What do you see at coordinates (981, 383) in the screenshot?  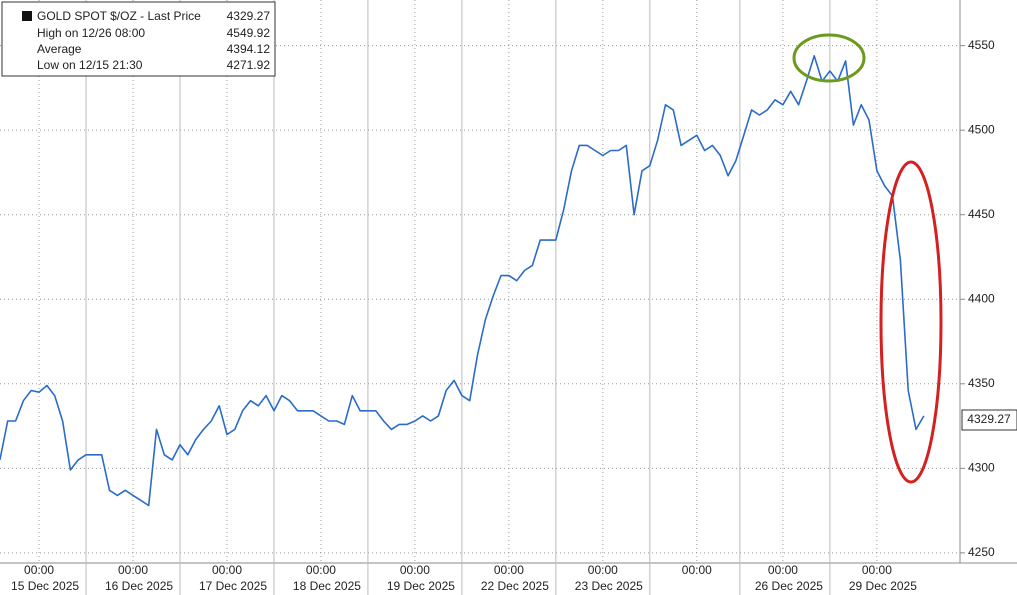 I see `y-tick-label: 4350` at bounding box center [981, 383].